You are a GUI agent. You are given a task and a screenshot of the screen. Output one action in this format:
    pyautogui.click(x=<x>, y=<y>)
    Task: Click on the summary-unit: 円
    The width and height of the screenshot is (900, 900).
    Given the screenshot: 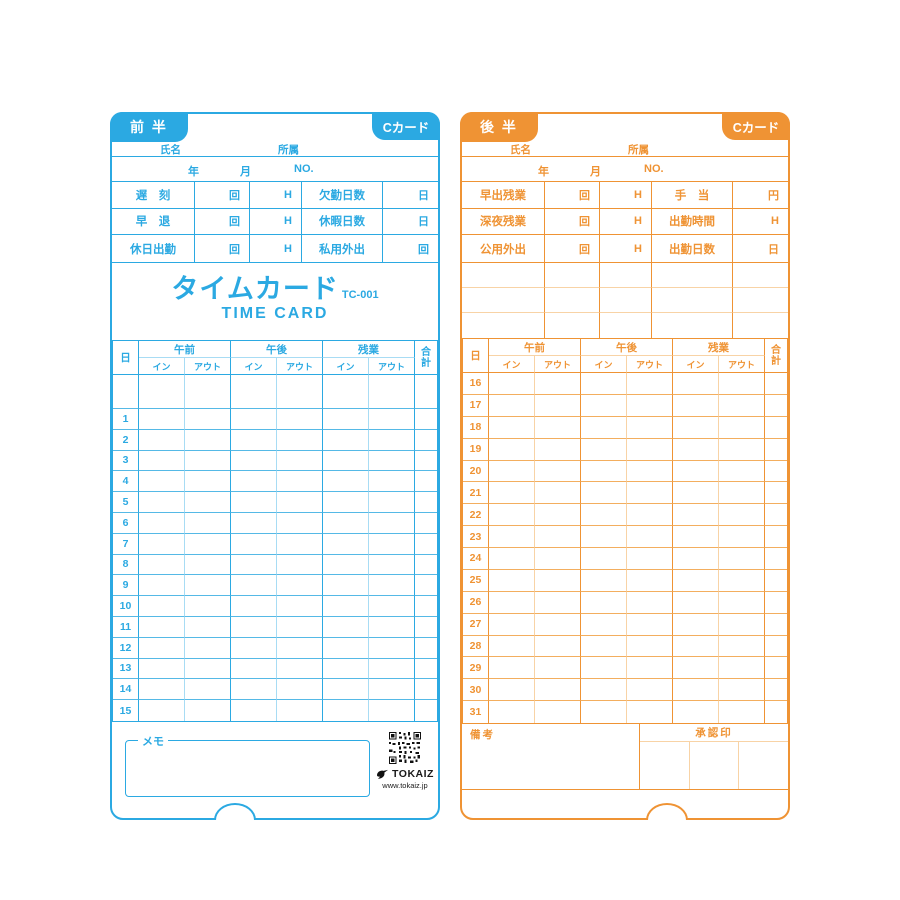 What is the action you would take?
    pyautogui.click(x=760, y=195)
    